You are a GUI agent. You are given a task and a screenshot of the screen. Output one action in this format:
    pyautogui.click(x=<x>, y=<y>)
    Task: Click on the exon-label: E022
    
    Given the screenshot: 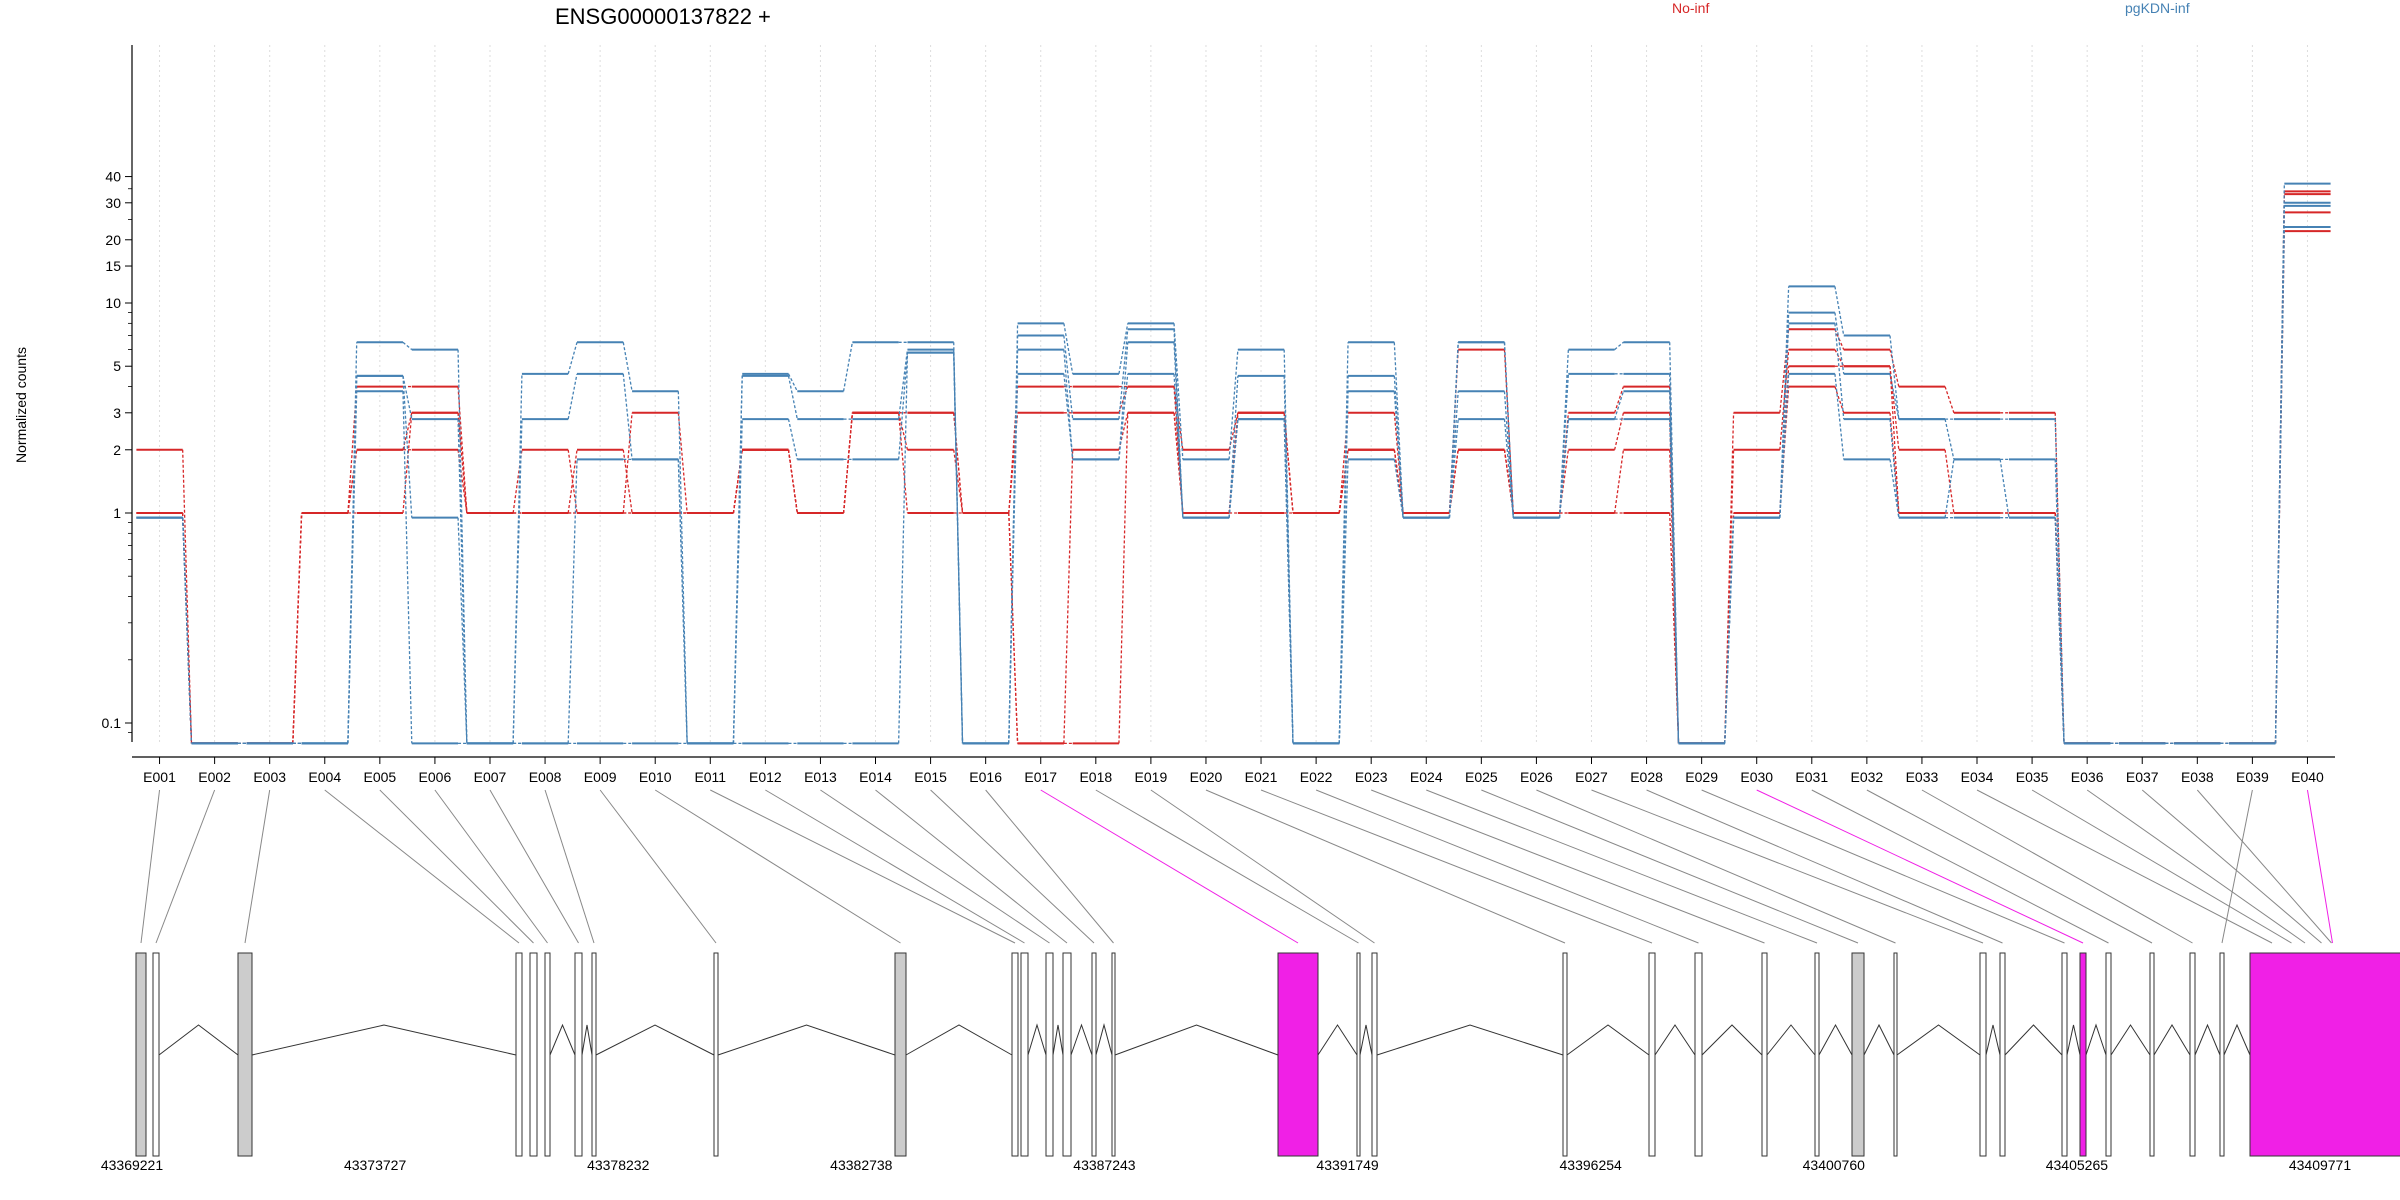 What is the action you would take?
    pyautogui.click(x=1316, y=777)
    